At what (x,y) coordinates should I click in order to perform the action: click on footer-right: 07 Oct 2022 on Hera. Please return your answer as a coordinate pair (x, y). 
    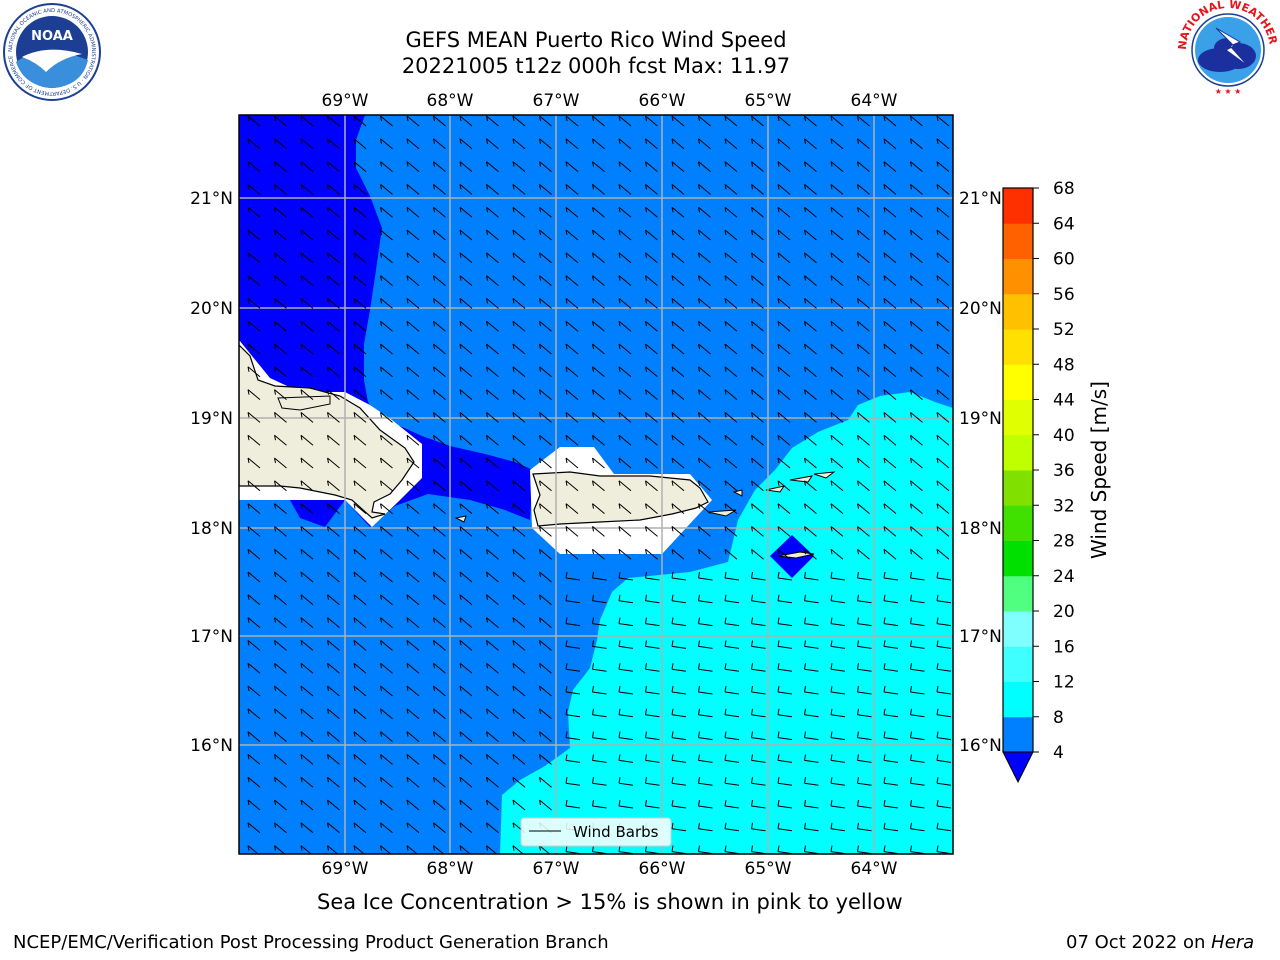
    Looking at the image, I should click on (1160, 942).